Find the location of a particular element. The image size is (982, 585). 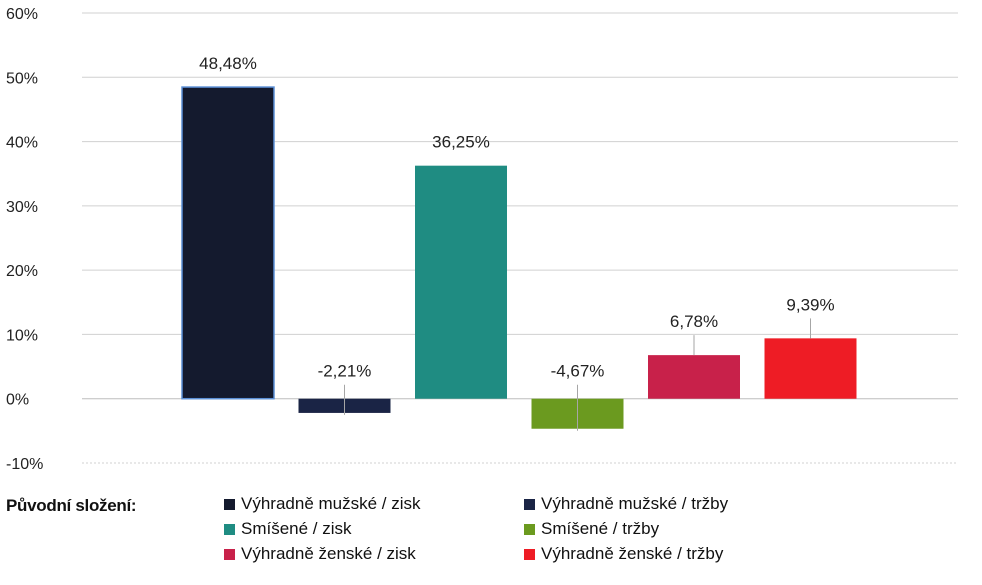

y-tick-label: 10% is located at coordinates (22, 335).